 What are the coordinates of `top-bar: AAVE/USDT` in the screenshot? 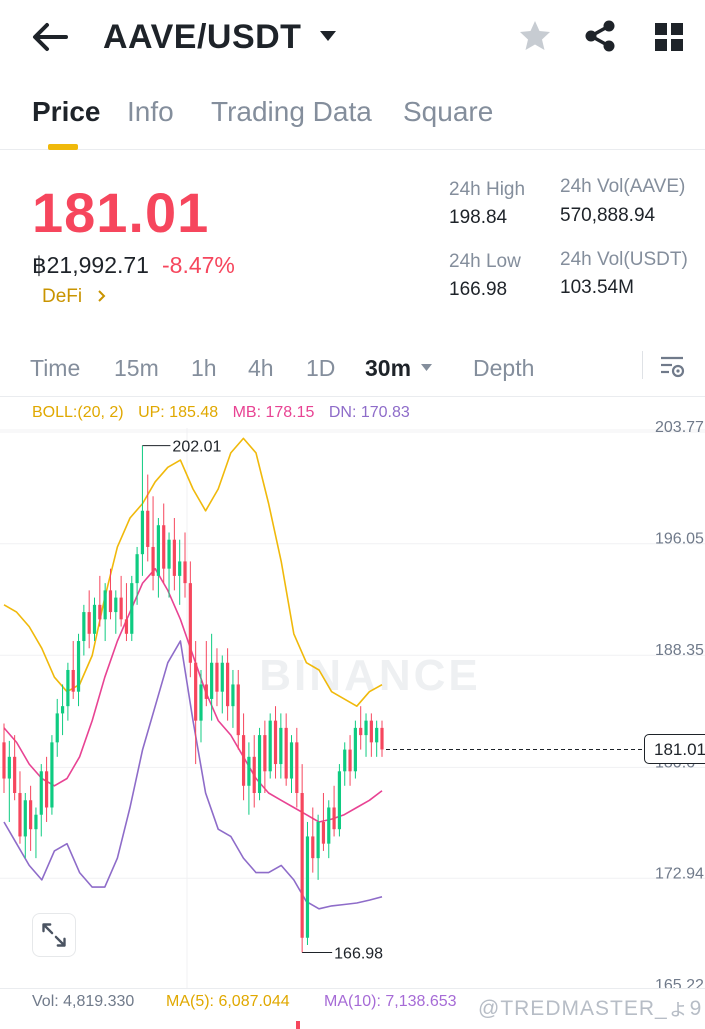 It's located at (352, 38).